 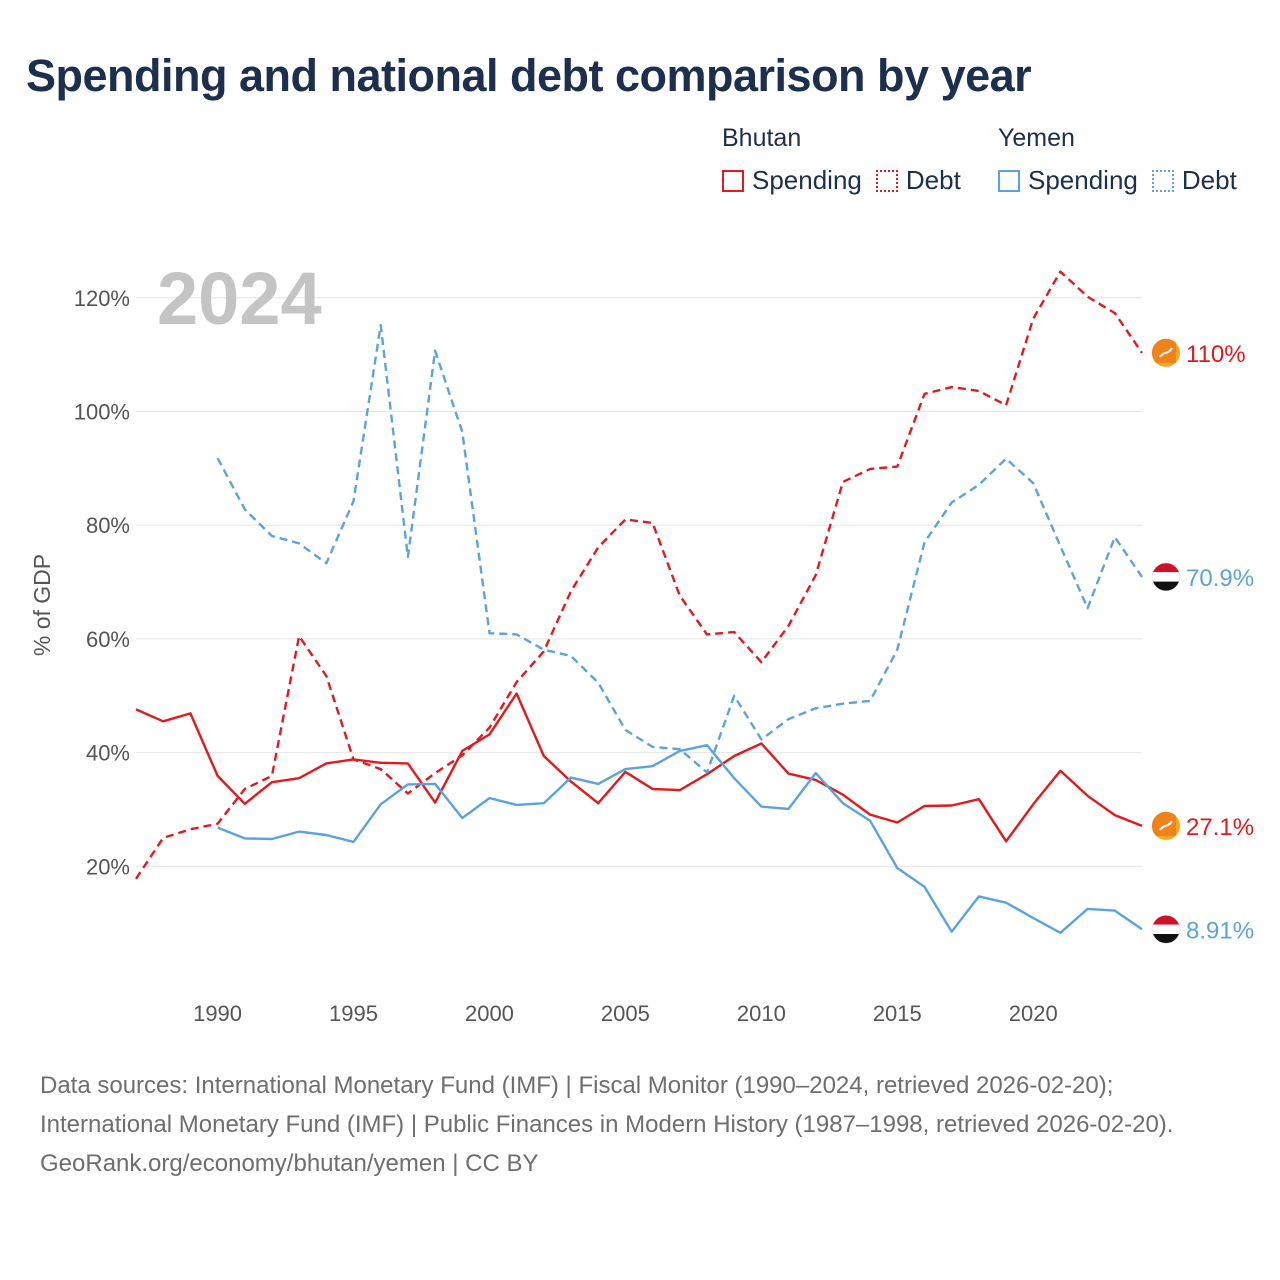 I want to click on legend-item-yemen-spending: Spending, so click(x=1068, y=180).